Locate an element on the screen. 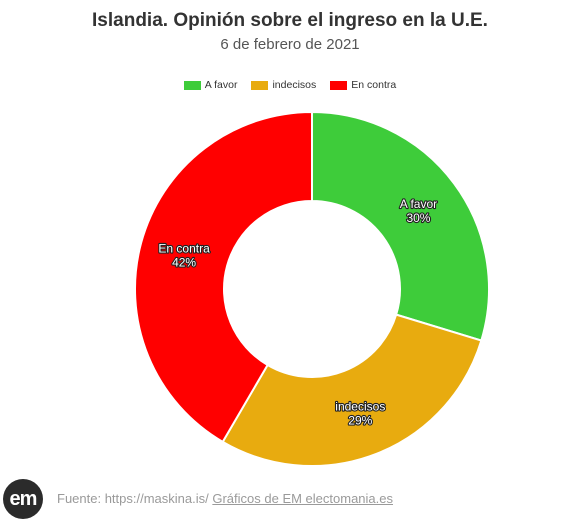 Image resolution: width=580 pixels, height=525 pixels. slice-a-favor is located at coordinates (400, 226).